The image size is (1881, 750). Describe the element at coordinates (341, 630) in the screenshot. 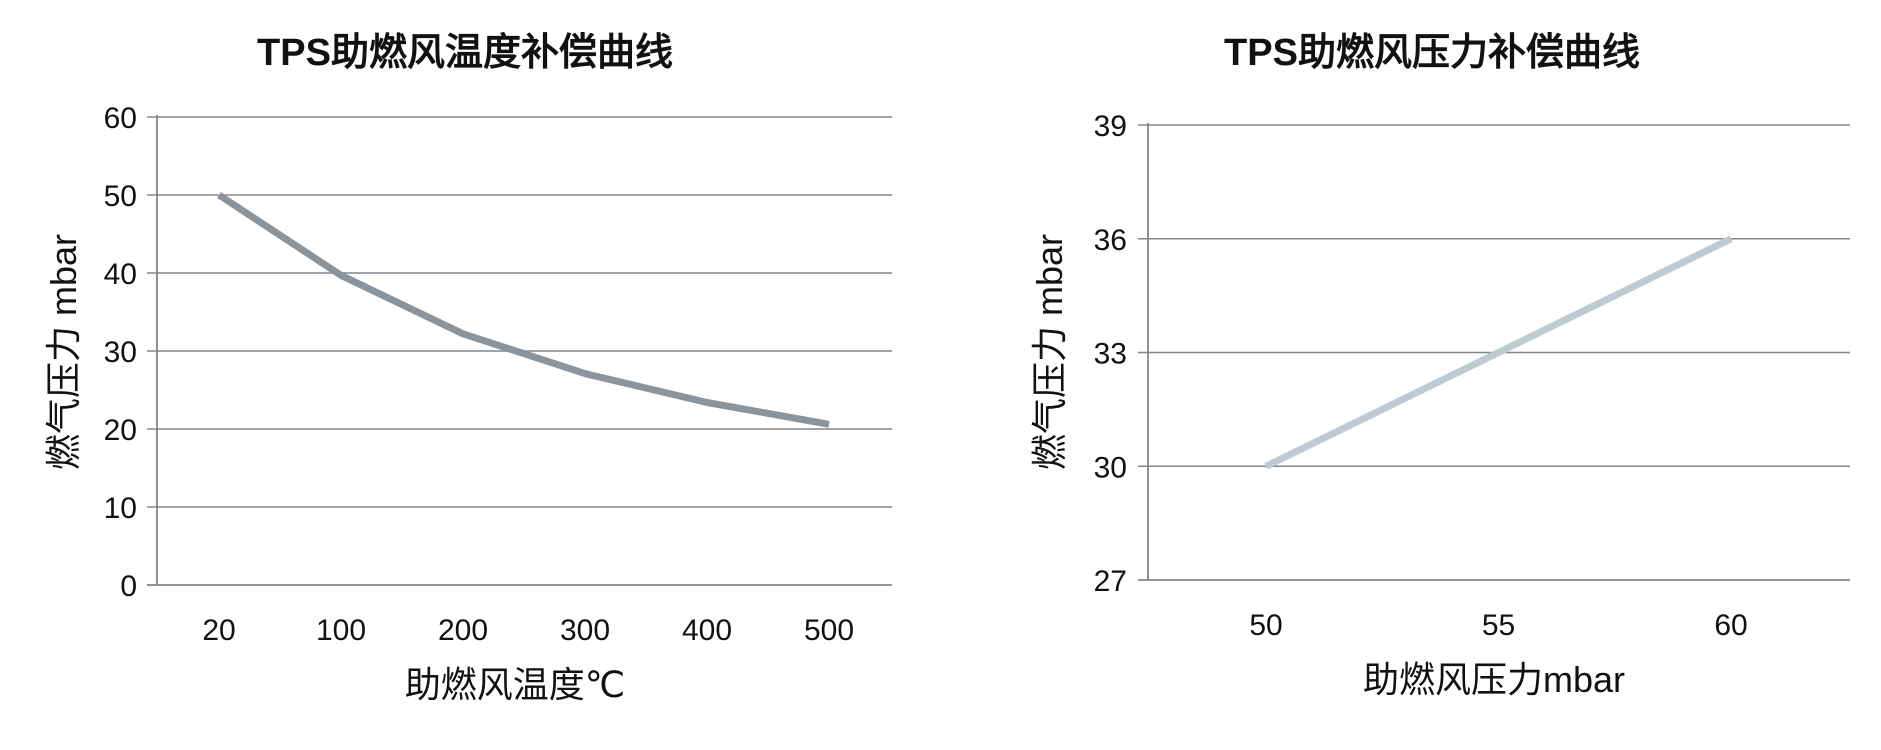

I see `x-tick-label: 100` at that location.